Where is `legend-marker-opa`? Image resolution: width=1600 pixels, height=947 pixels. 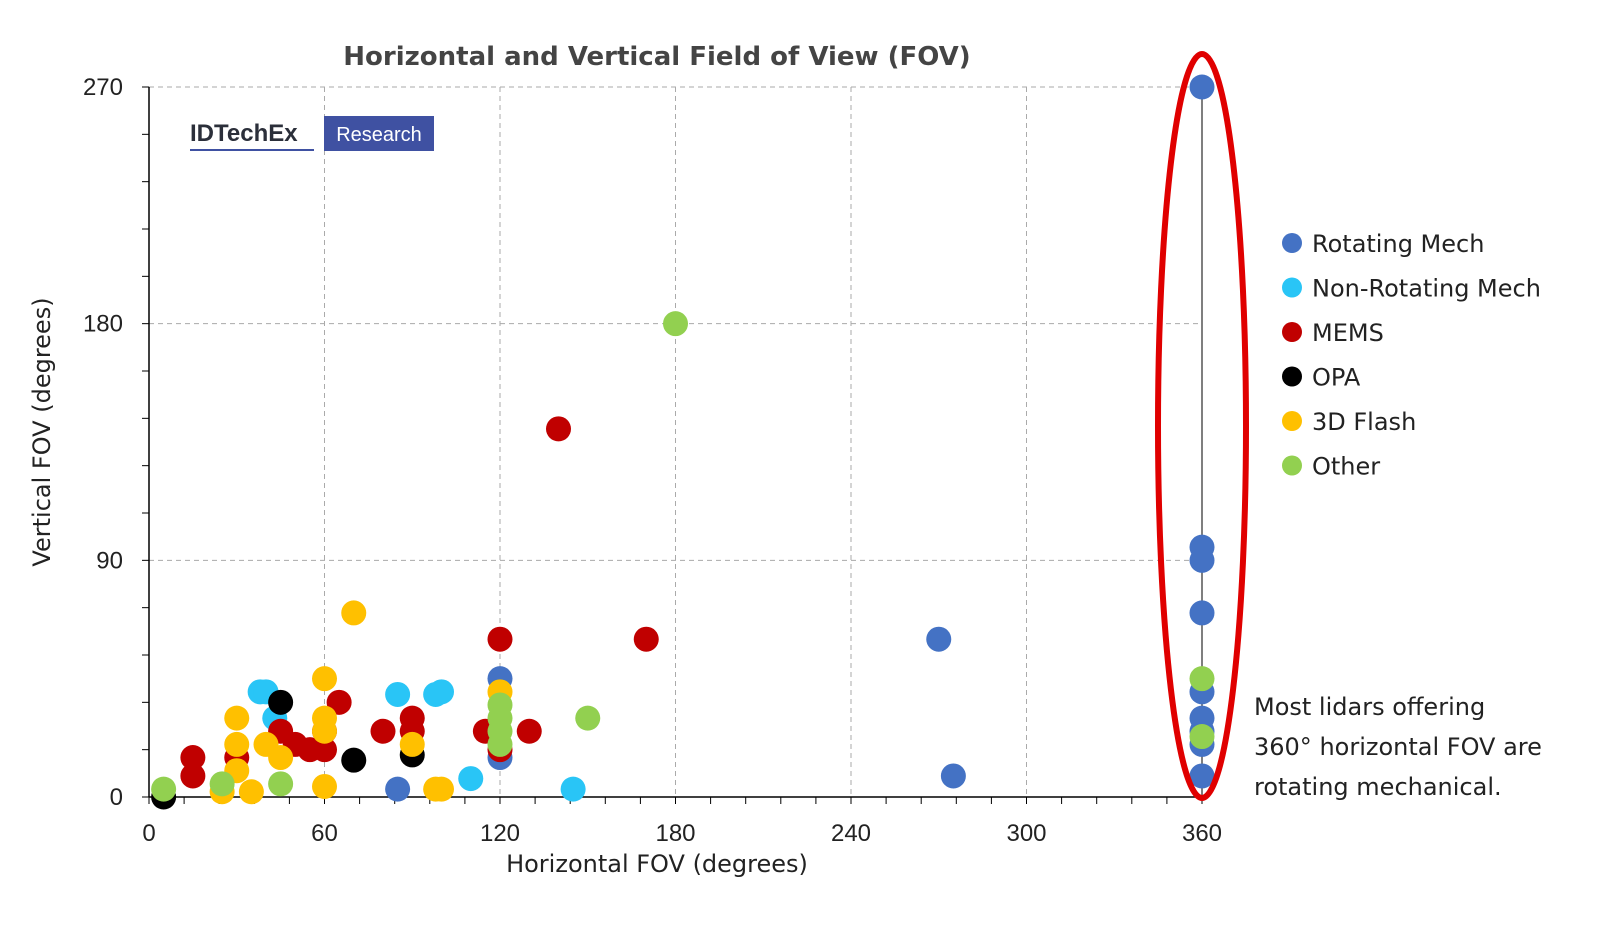 legend-marker-opa is located at coordinates (1292, 376).